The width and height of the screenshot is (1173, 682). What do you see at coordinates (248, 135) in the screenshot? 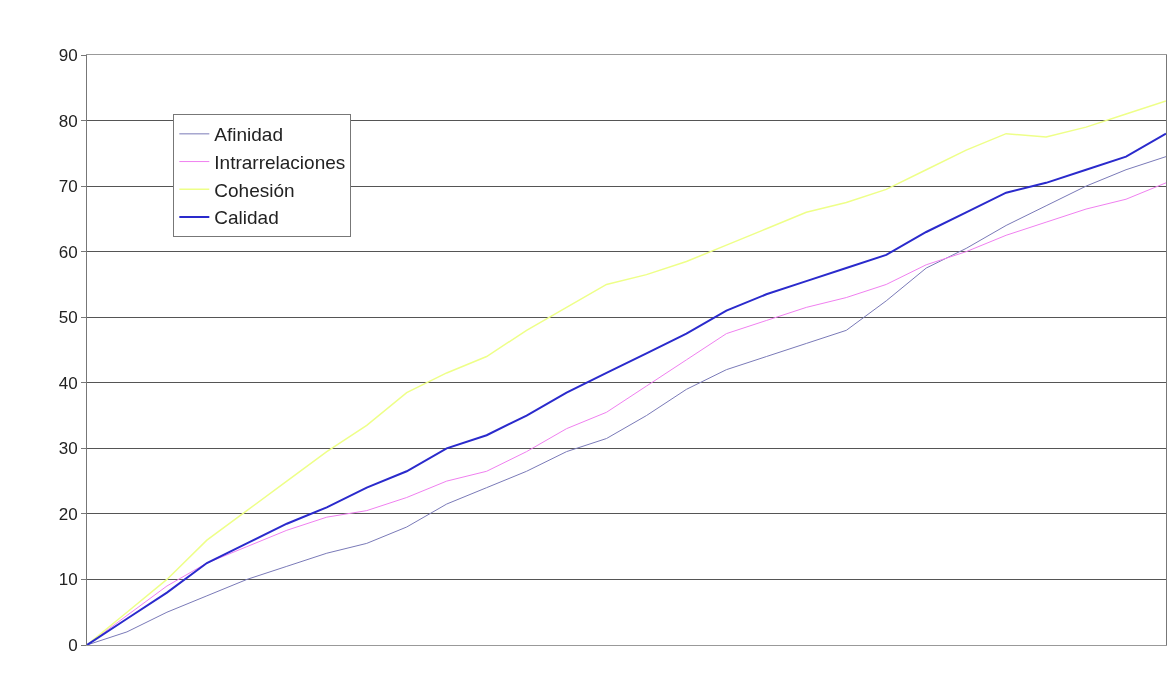
I see `legend-label: Afinidad` at bounding box center [248, 135].